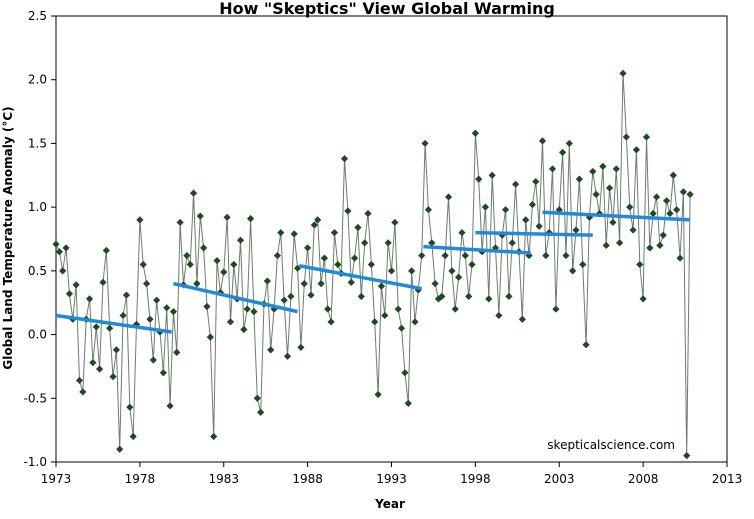  Describe the element at coordinates (35, 462) in the screenshot. I see `y-tick-label: -1.0` at that location.